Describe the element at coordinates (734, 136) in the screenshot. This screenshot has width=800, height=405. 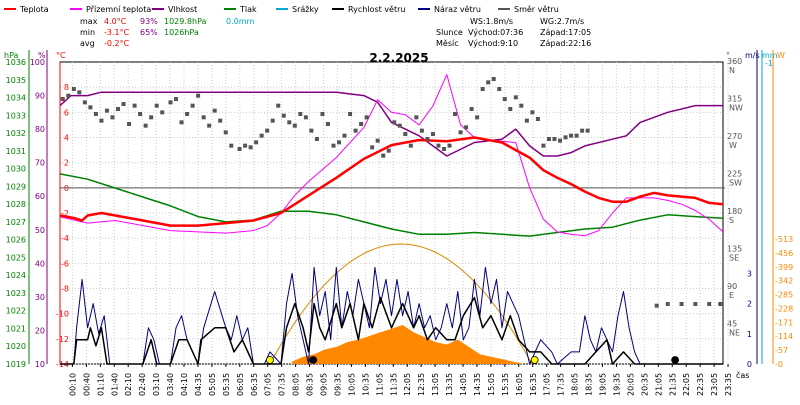
I see `direction-tick-deg: 270` at that location.